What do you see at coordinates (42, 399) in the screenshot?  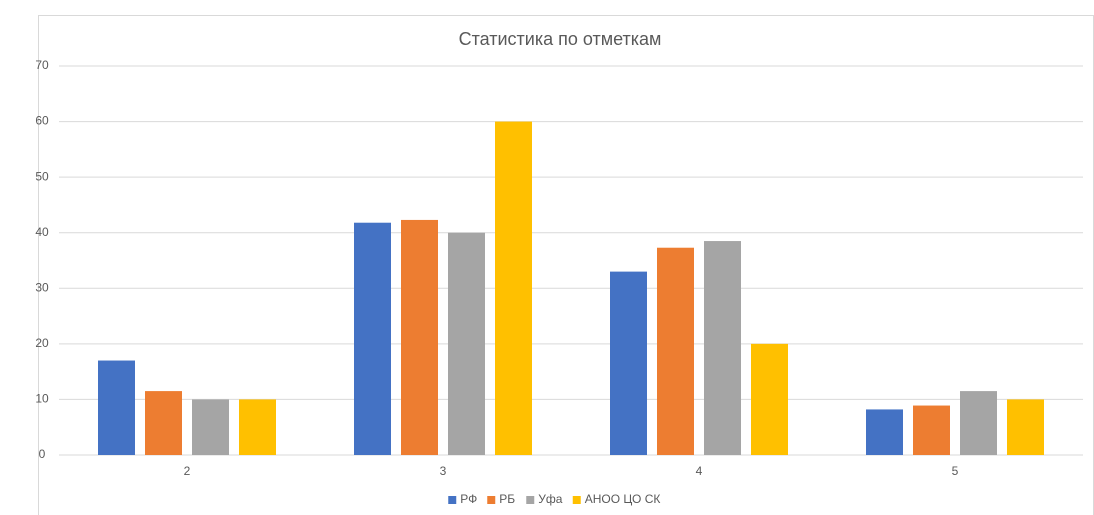 I see `y-tick-label: 10` at bounding box center [42, 399].